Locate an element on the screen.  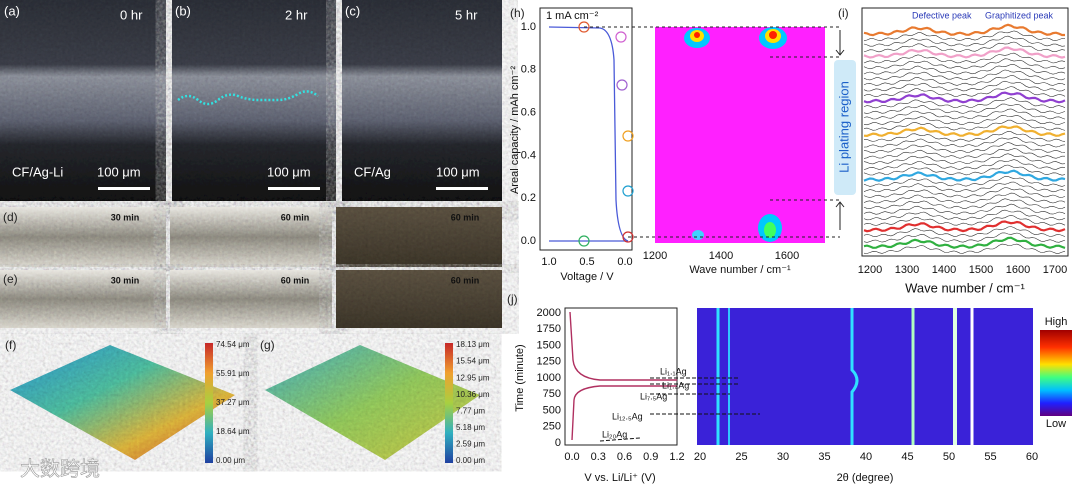
markers is located at coordinates (606, 134).